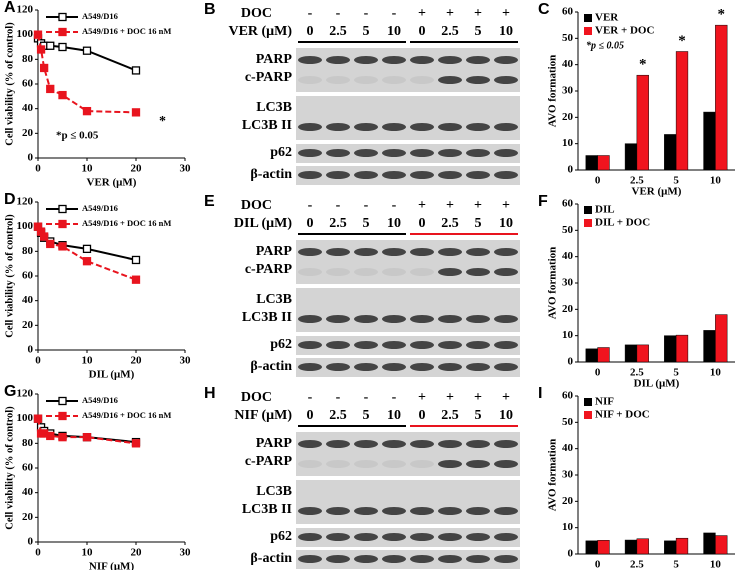  I want to click on annotation: *p ≤ 0.05, so click(77, 136).